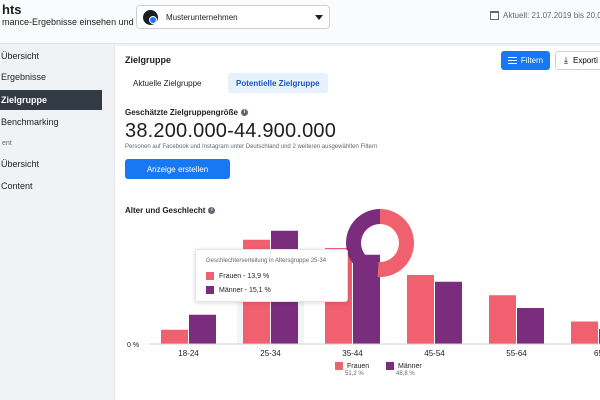 This screenshot has width=600, height=400. What do you see at coordinates (585, 60) in the screenshot?
I see `export-label: Exporti` at bounding box center [585, 60].